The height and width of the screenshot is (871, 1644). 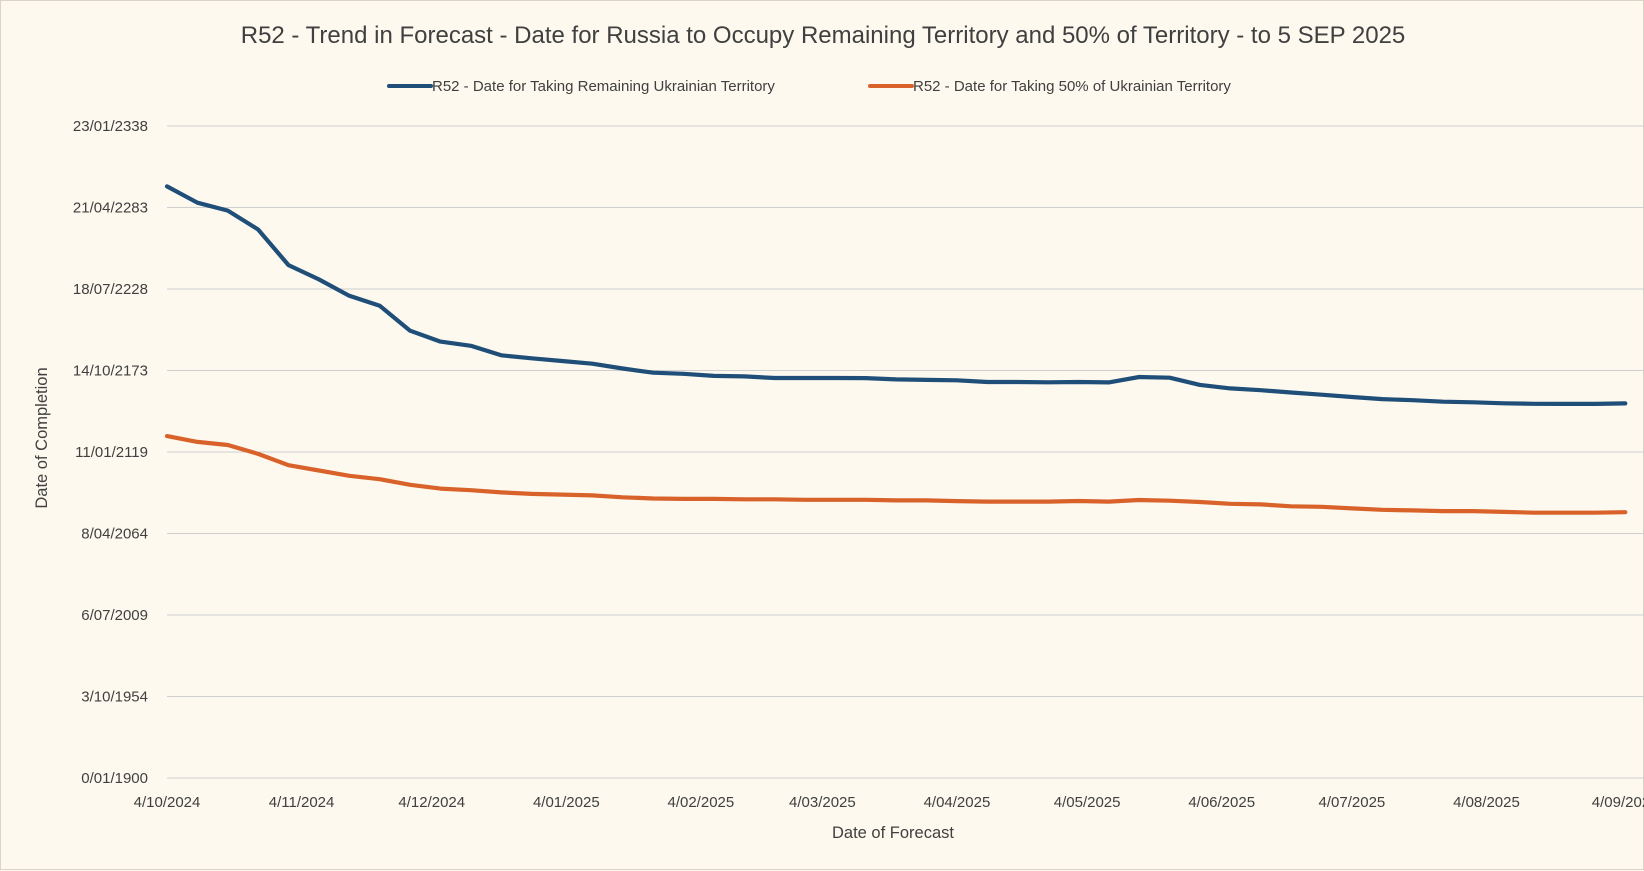 What do you see at coordinates (167, 802) in the screenshot?
I see `x-tick-label: 4/10/2024` at bounding box center [167, 802].